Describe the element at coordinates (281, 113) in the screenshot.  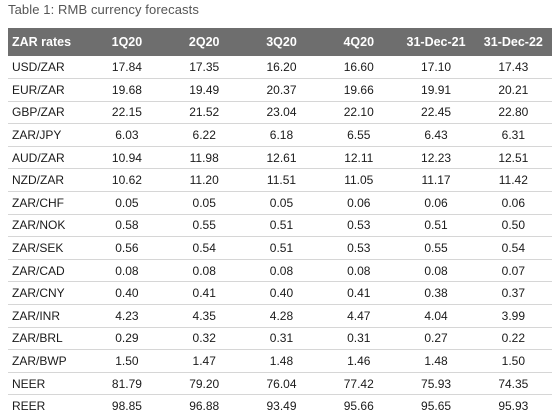
I see `forecast-value-cell: 23.04` at that location.